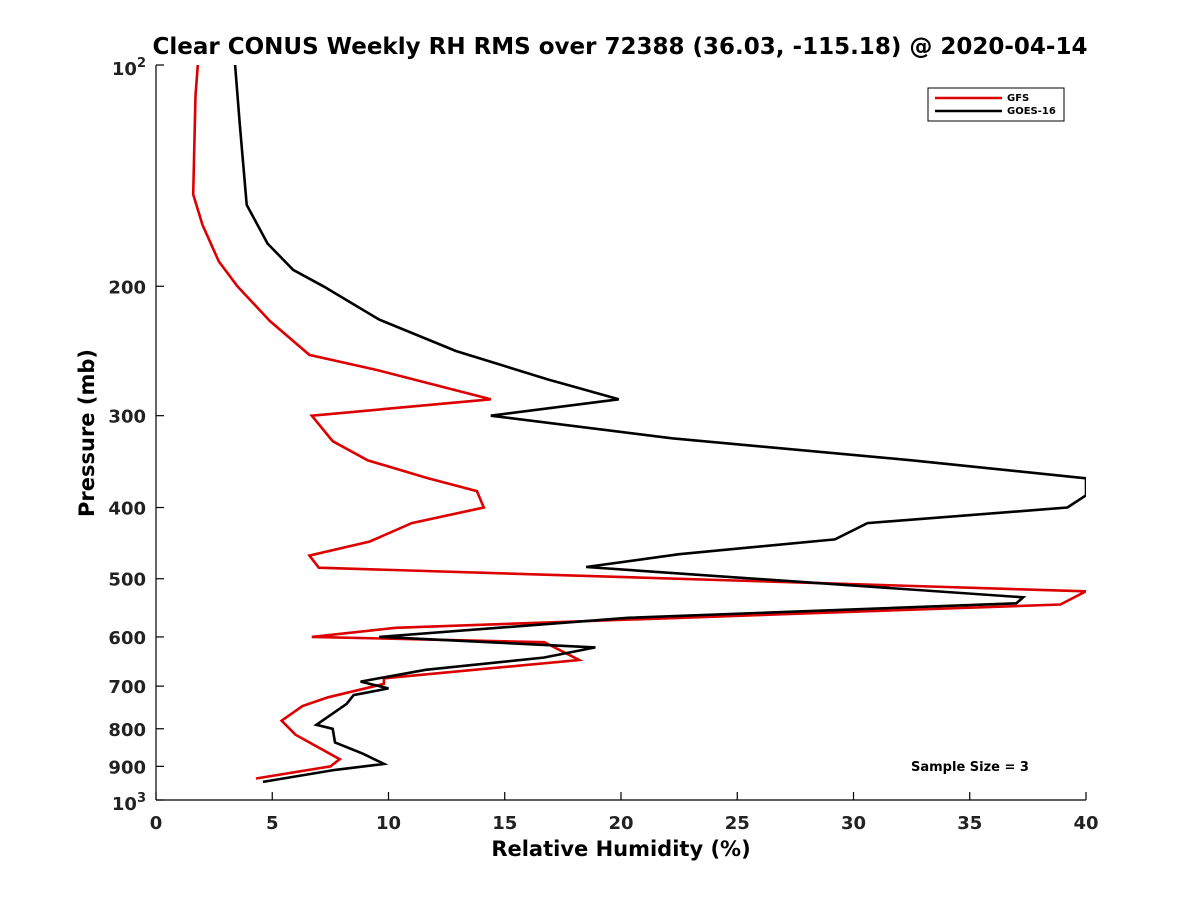 The width and height of the screenshot is (1200, 900). Describe the element at coordinates (620, 823) in the screenshot. I see `x-tick-label-4: 20` at that location.